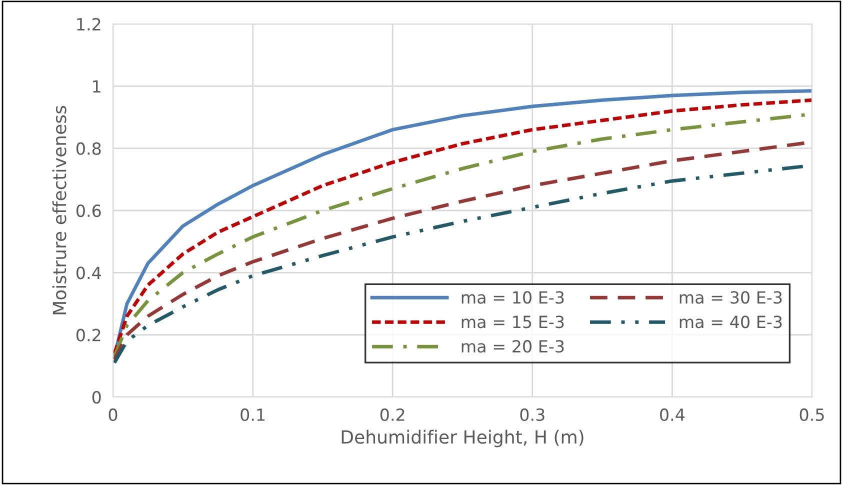  Describe the element at coordinates (88, 335) in the screenshot. I see `y-tick-label: 0.2` at that location.